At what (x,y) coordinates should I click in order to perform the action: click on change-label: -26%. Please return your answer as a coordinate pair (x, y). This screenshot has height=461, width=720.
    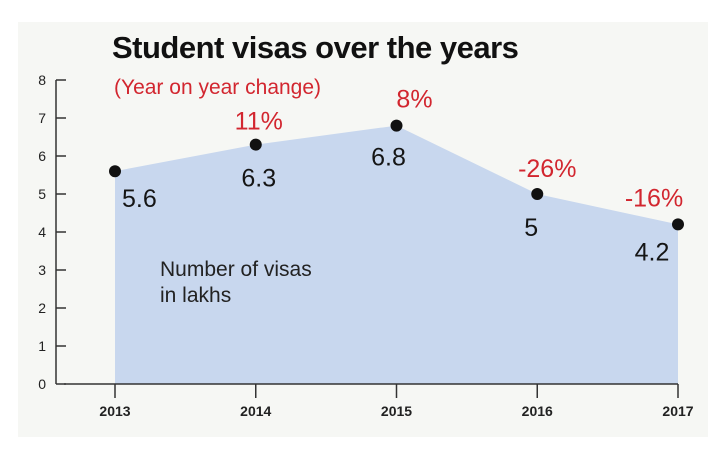
    Looking at the image, I should click on (547, 169).